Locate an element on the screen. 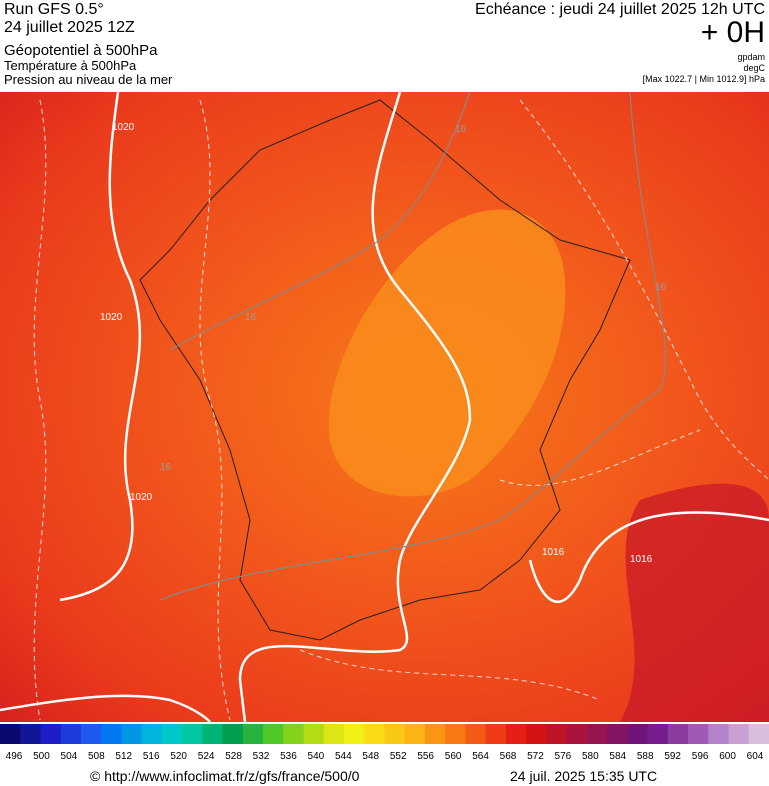 This screenshot has height=786, width=769. colorbar-label: 576 is located at coordinates (563, 756).